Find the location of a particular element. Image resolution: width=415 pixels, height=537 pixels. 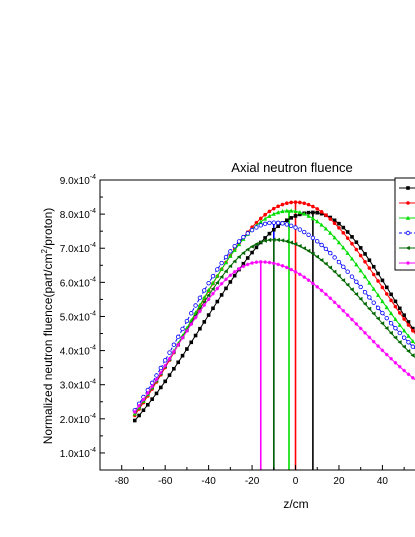

y-tick-label: 7.0x10⁻⁴ is located at coordinates (78, 248).